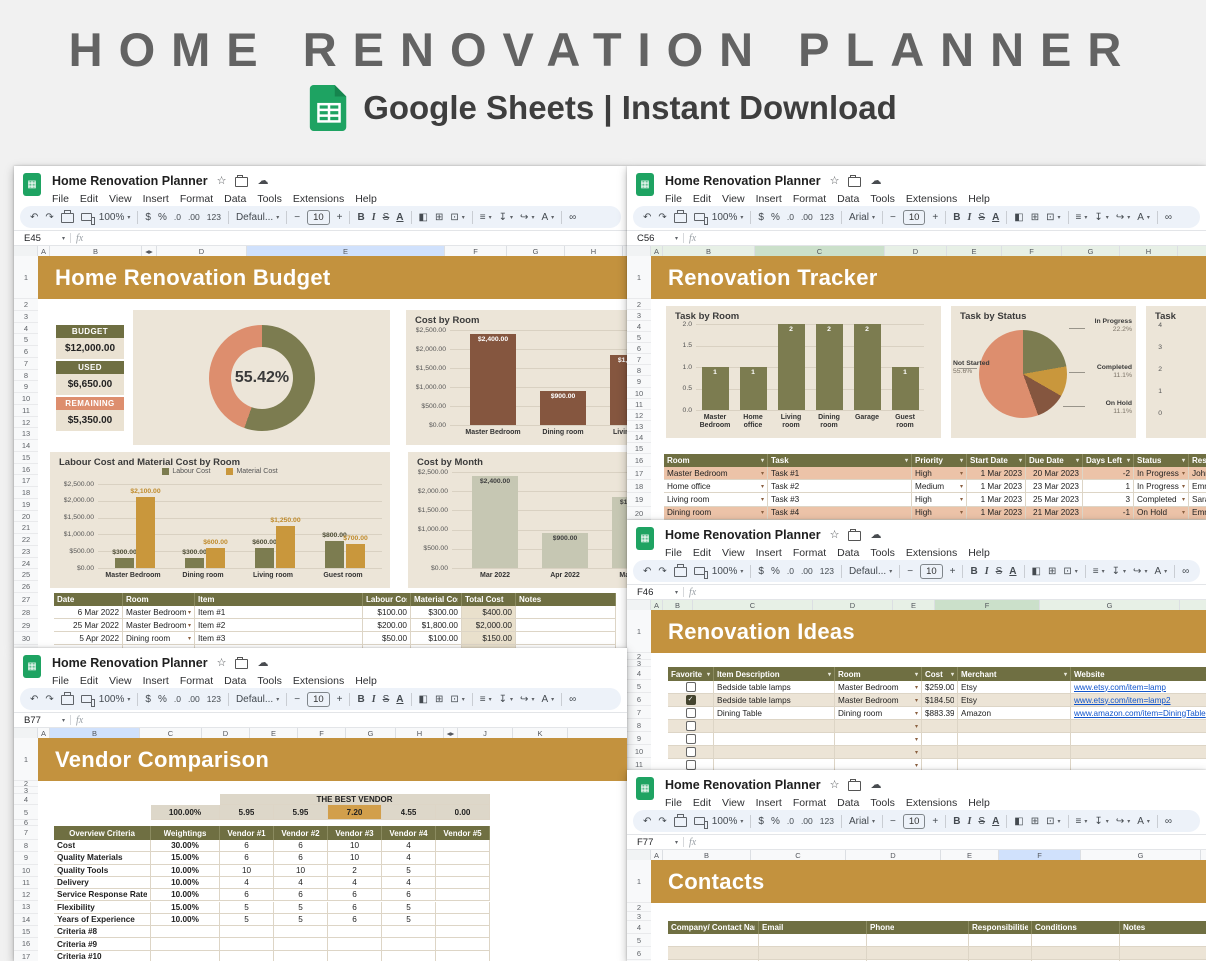  Describe the element at coordinates (639, 426) in the screenshot. I see `row-number: 13` at that location.